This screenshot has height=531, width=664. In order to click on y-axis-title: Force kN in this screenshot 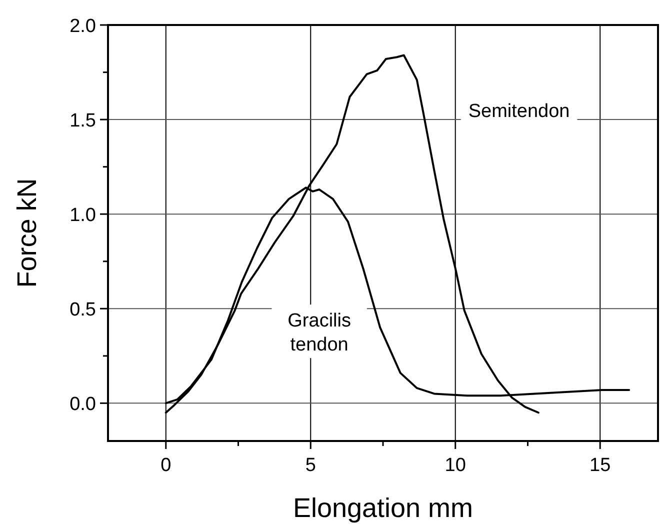, I will do `click(27, 233)`.